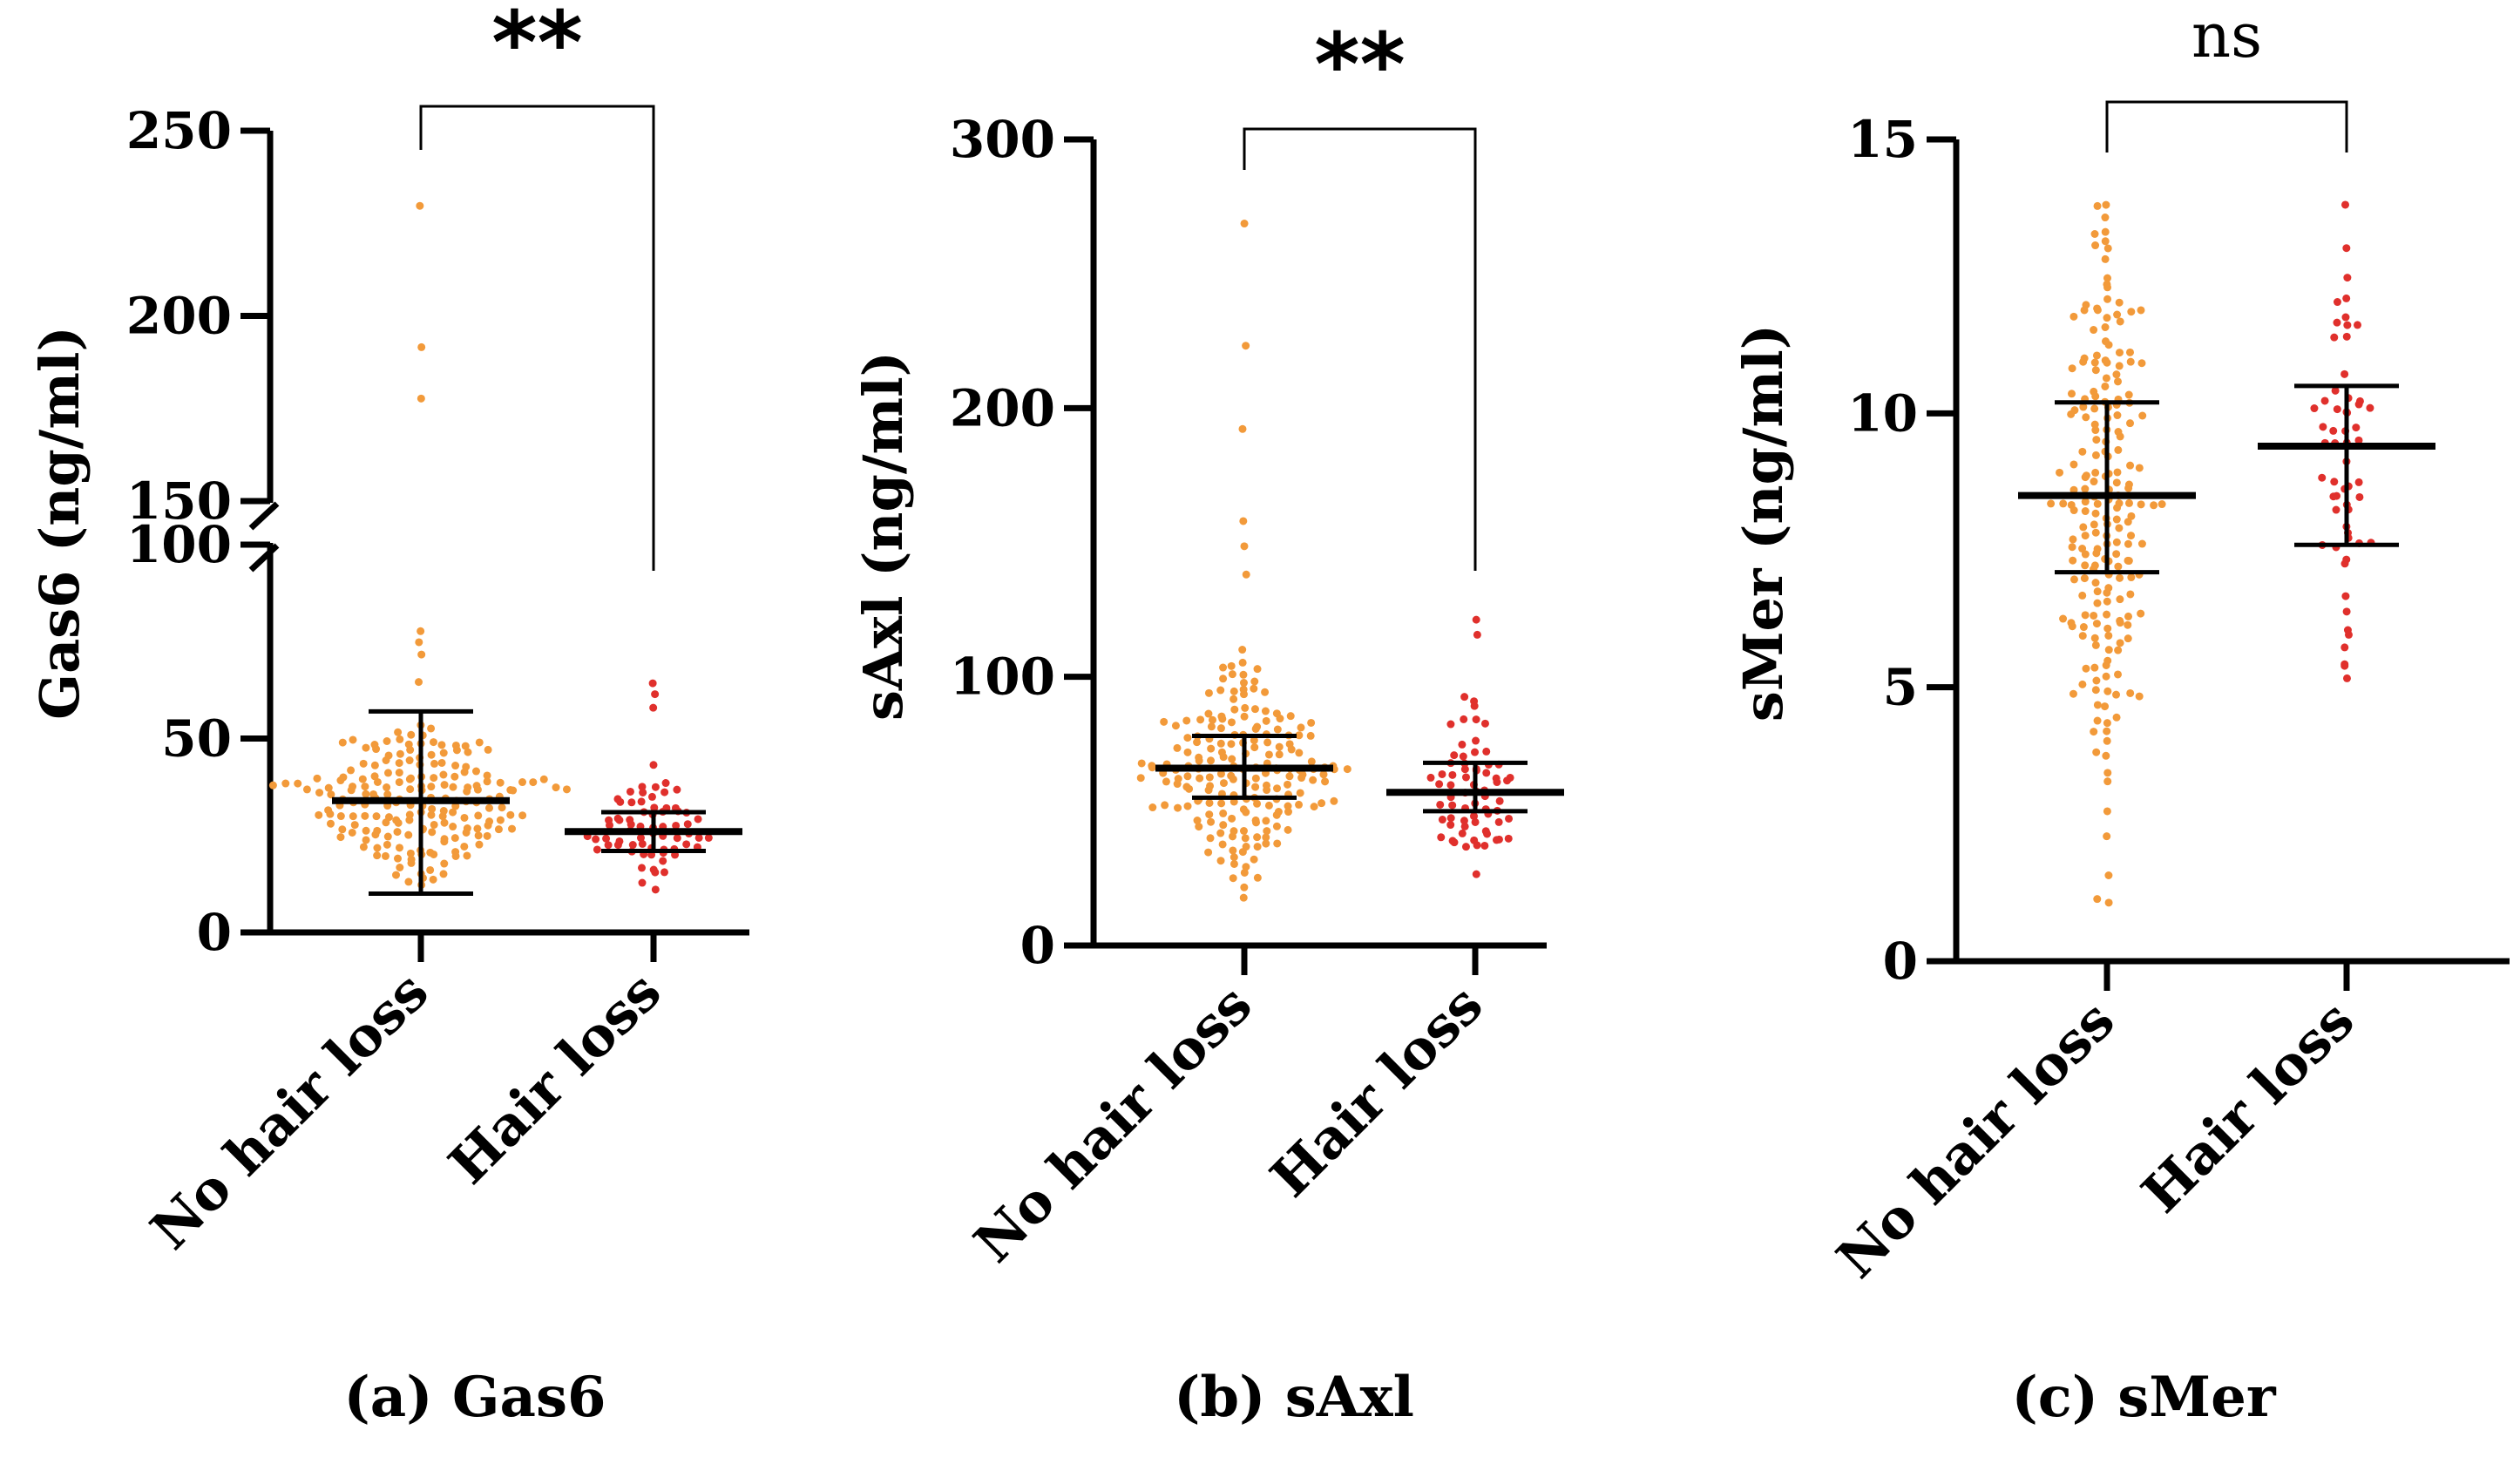 The height and width of the screenshot is (1464, 2520). Describe the element at coordinates (179, 501) in the screenshot. I see `y-tick-label: 150` at that location.